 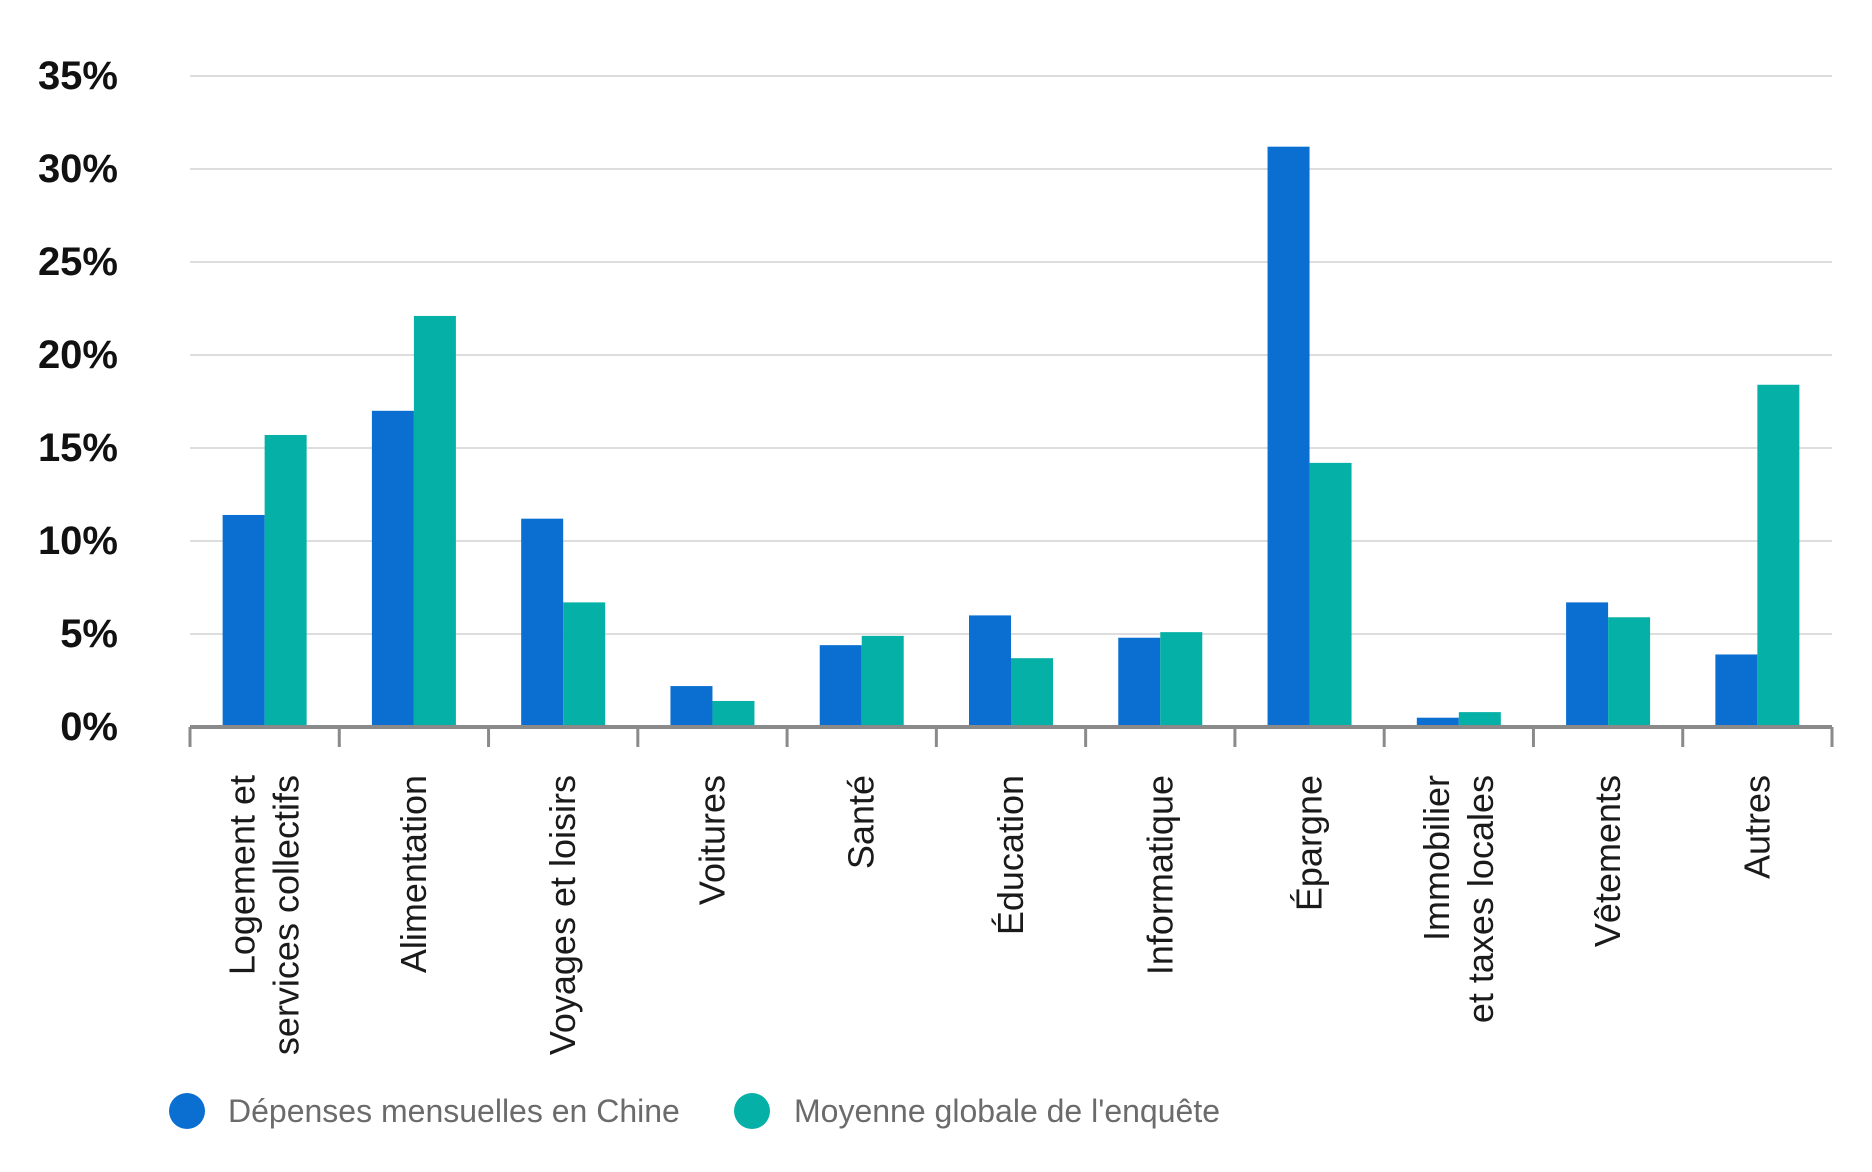 What do you see at coordinates (1607, 861) in the screenshot?
I see `x-tick-label: Vêtements` at bounding box center [1607, 861].